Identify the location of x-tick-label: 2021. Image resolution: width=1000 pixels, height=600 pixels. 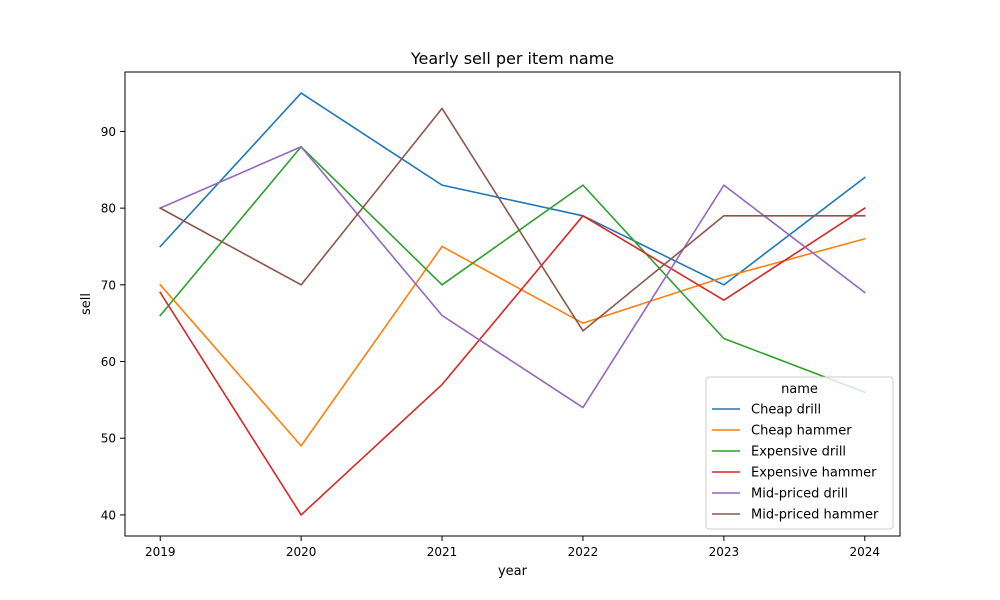
(442, 552).